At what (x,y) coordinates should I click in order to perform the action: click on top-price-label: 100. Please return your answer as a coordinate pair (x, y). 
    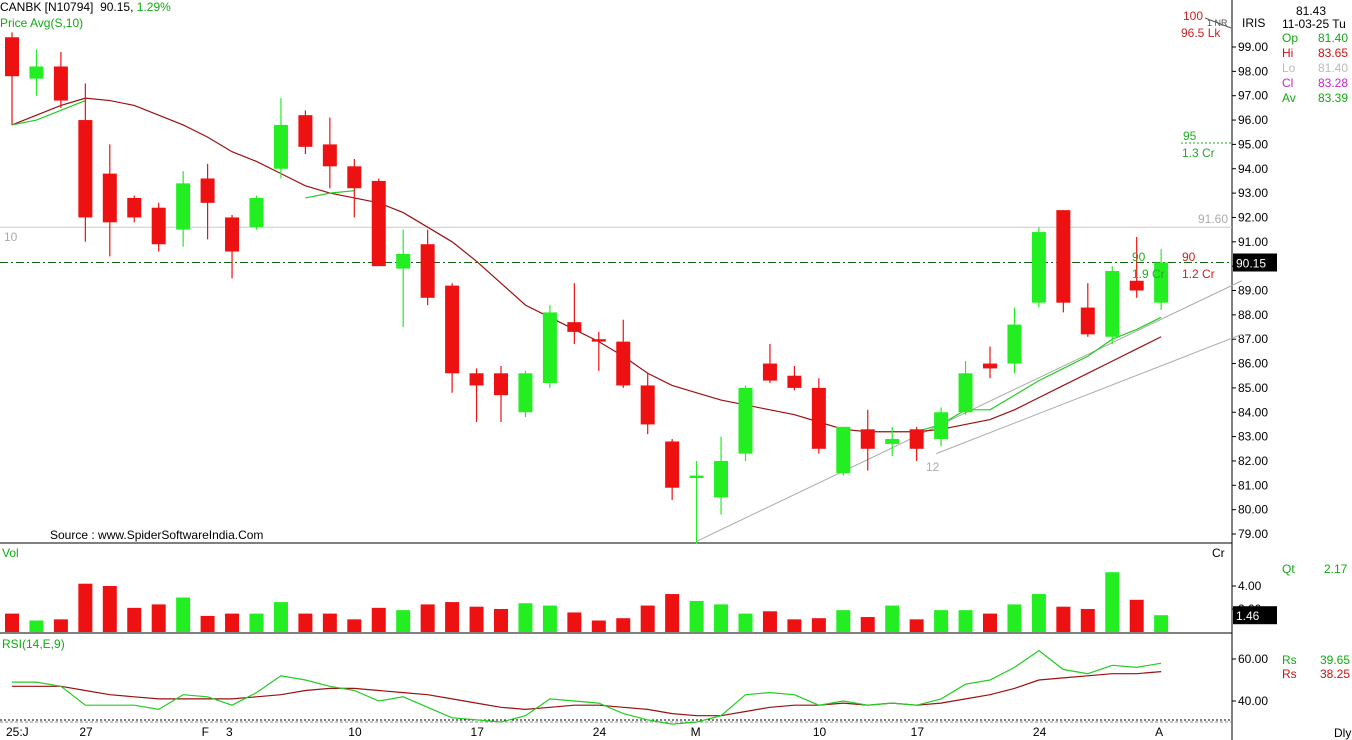
    Looking at the image, I should click on (1193, 16).